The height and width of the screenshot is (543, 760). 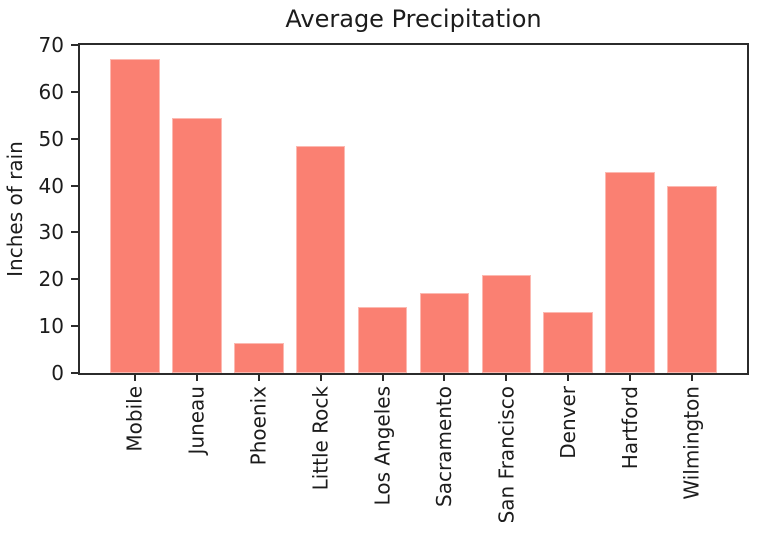 What do you see at coordinates (51, 185) in the screenshot?
I see `y-tick-label: 40` at bounding box center [51, 185].